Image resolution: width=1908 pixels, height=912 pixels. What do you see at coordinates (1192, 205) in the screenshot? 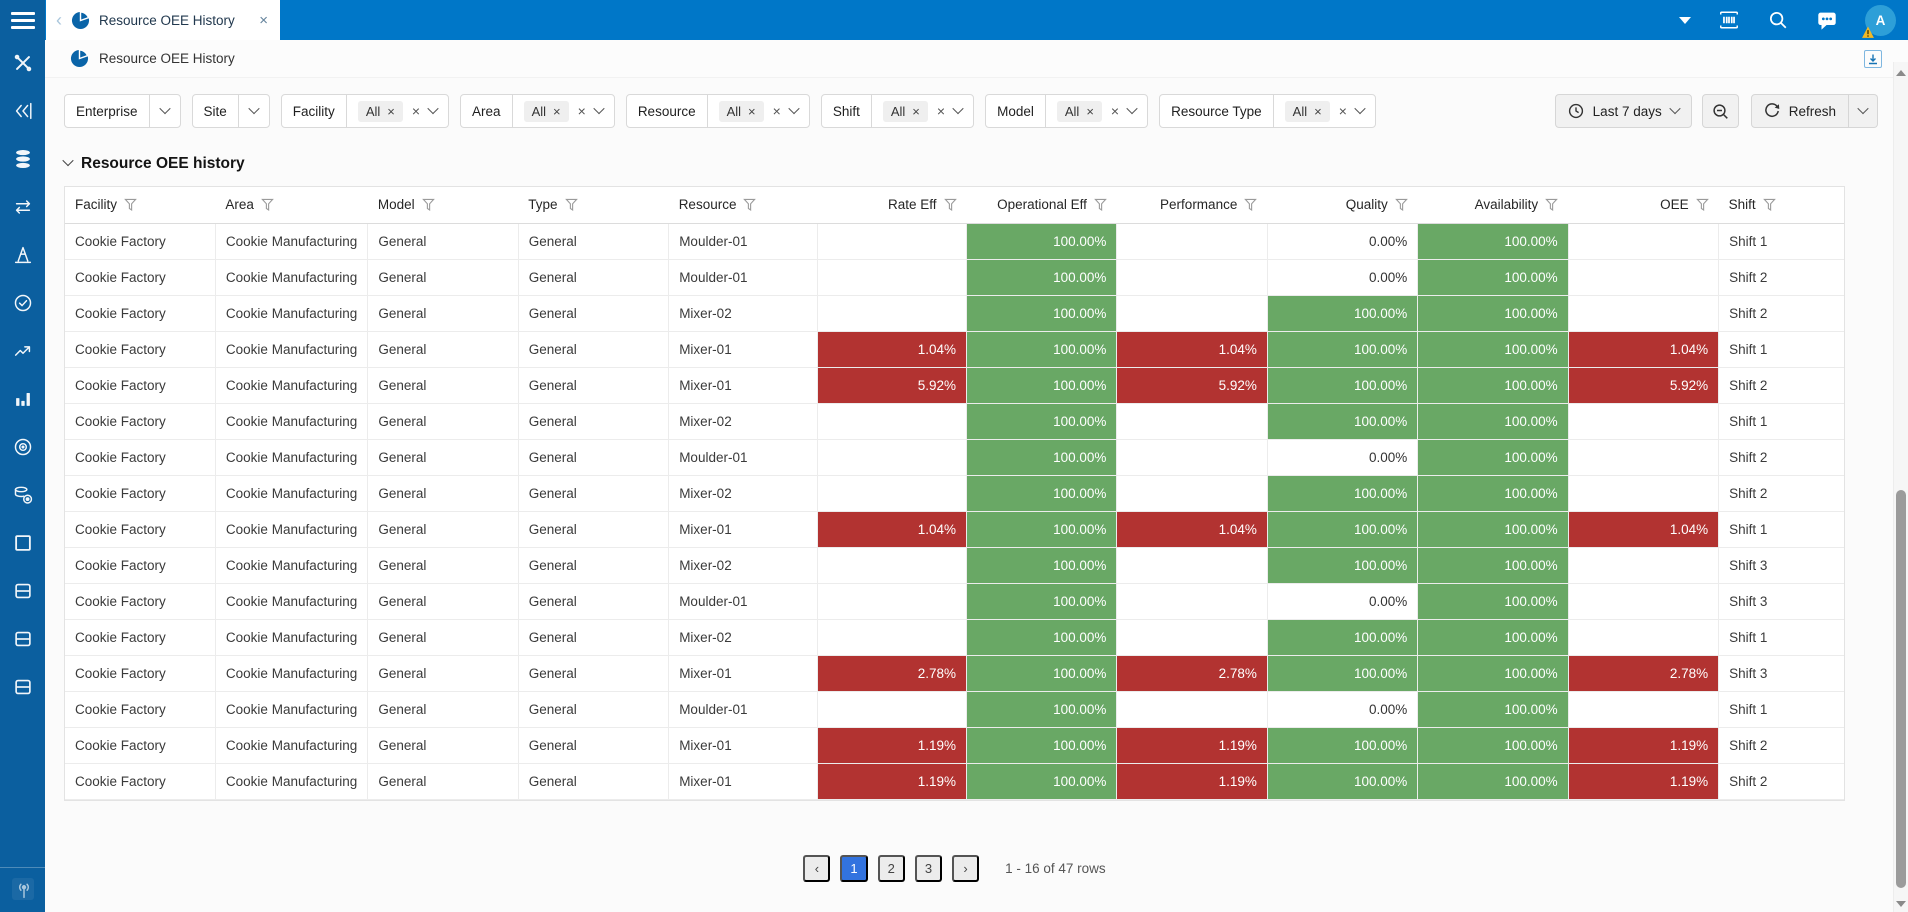
I see `column-header-performance: Performance` at bounding box center [1192, 205].